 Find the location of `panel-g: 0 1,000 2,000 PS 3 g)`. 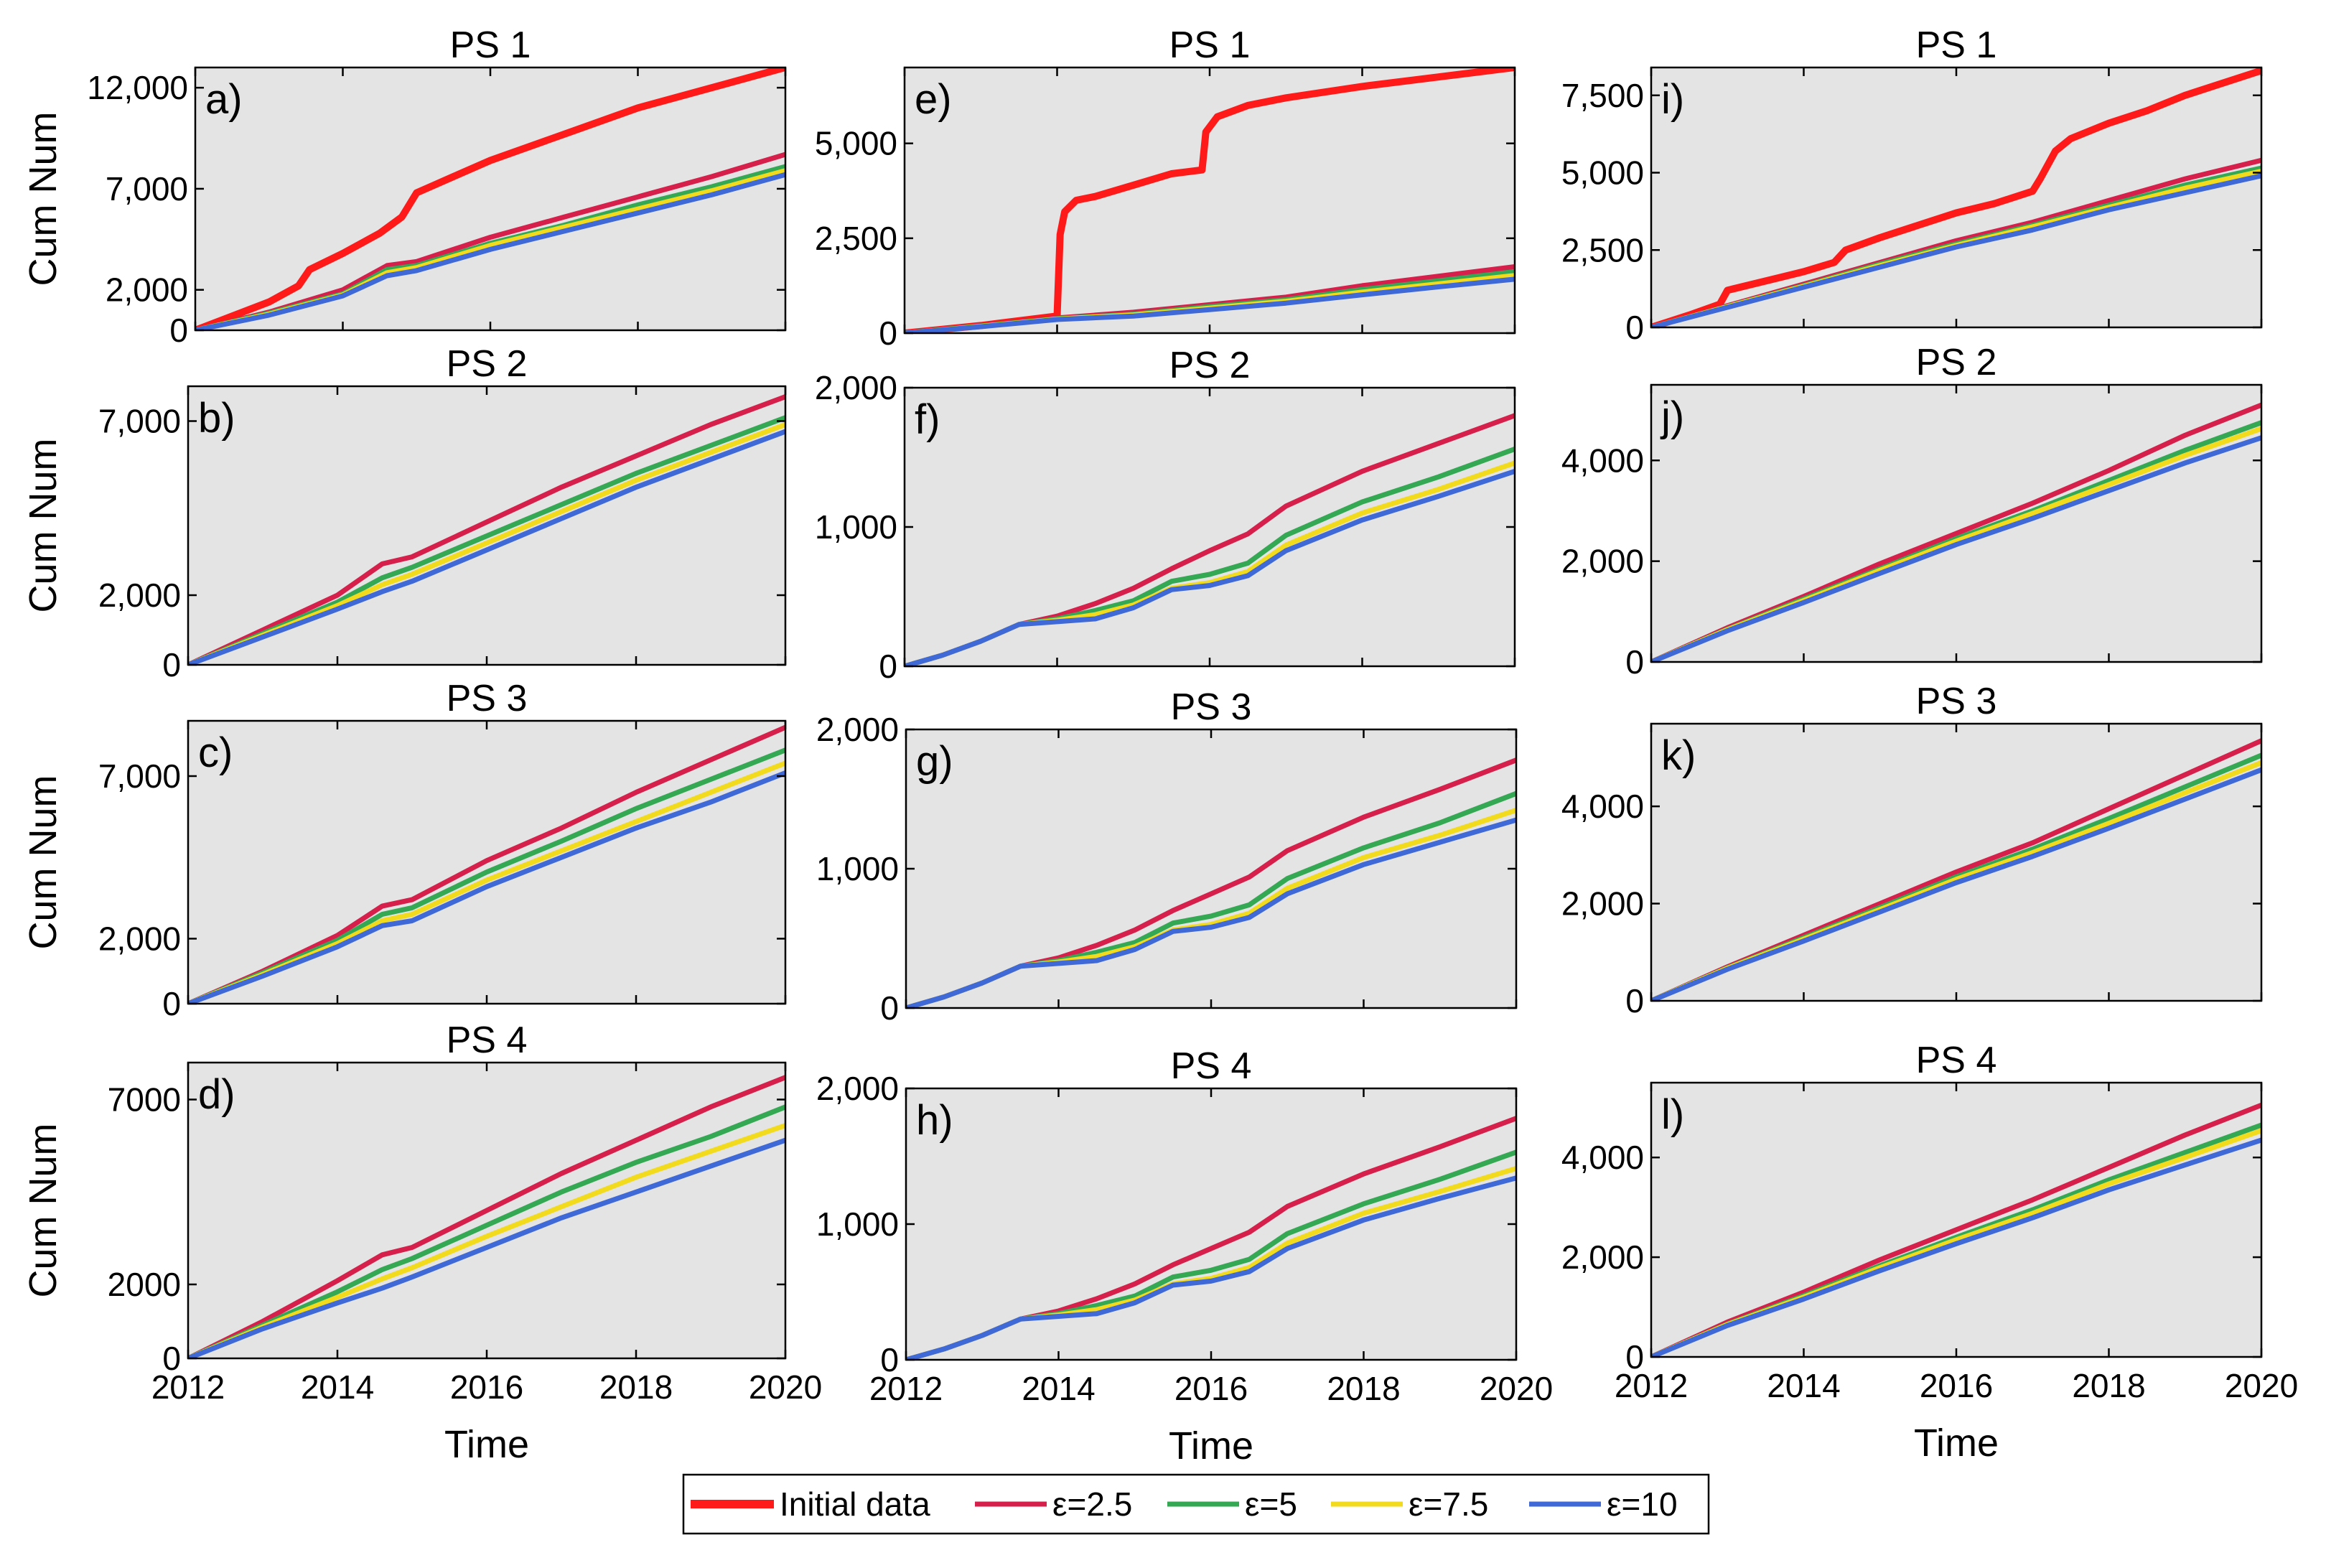

panel-g: 0 1,000 2,000 PS 3 g) is located at coordinates (1167, 856).